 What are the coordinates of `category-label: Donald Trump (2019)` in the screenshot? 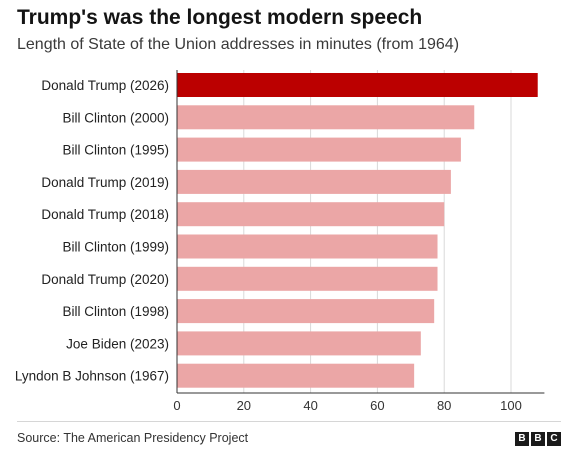 It's located at (105, 182).